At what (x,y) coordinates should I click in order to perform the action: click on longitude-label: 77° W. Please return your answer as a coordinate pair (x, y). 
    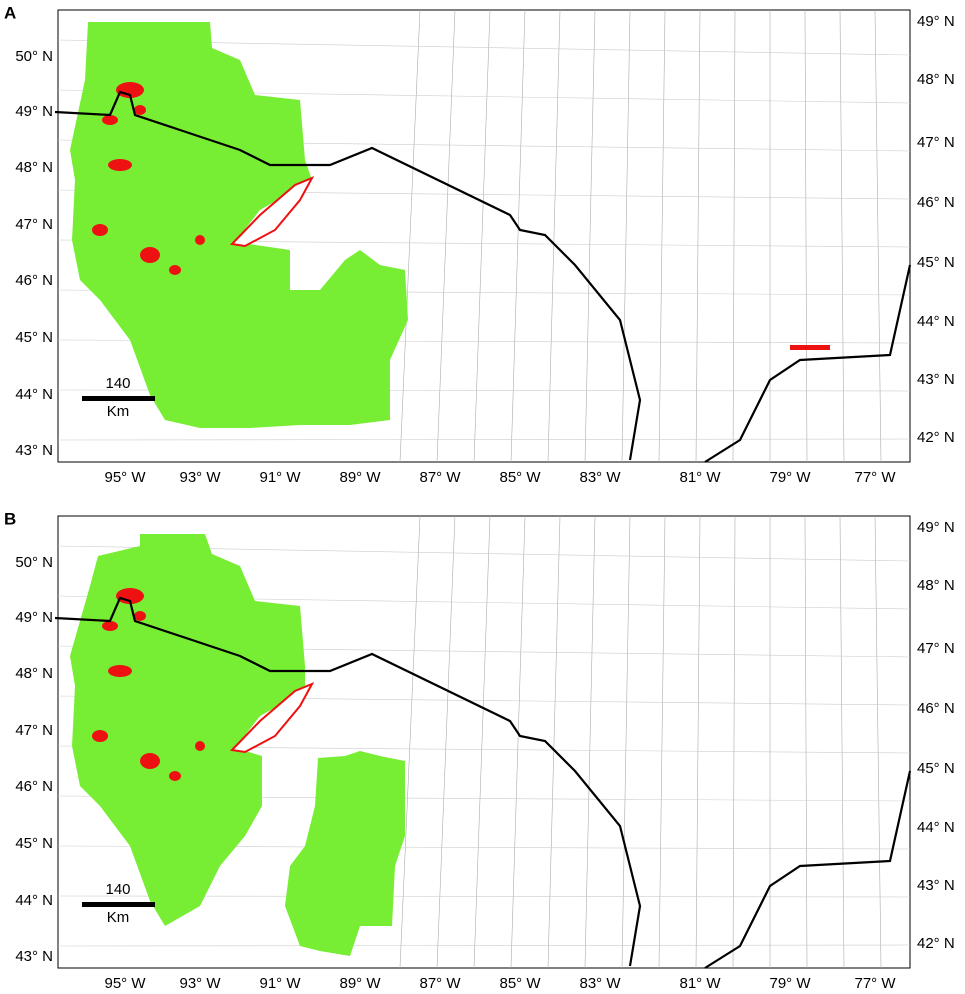
    Looking at the image, I should click on (875, 477).